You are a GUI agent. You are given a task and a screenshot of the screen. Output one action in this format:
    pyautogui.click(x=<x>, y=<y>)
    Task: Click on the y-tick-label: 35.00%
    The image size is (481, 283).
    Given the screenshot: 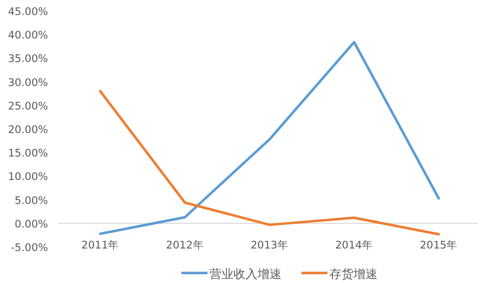 What is the action you would take?
    pyautogui.click(x=28, y=59)
    